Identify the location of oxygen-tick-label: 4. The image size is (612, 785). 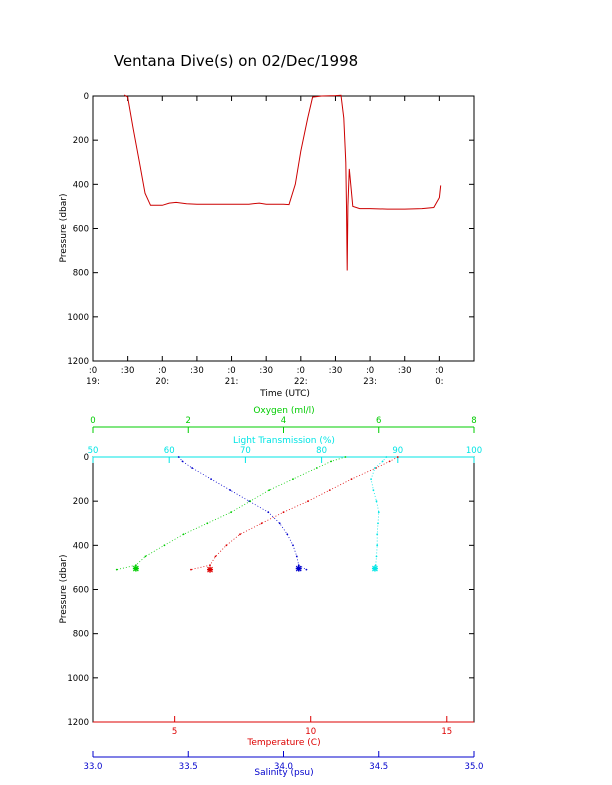
(283, 421).